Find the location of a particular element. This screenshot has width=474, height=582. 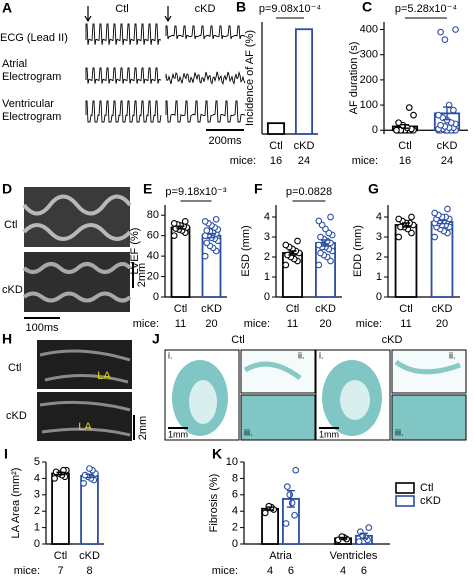

y-tick-label: 8 is located at coordinates (235, 478).